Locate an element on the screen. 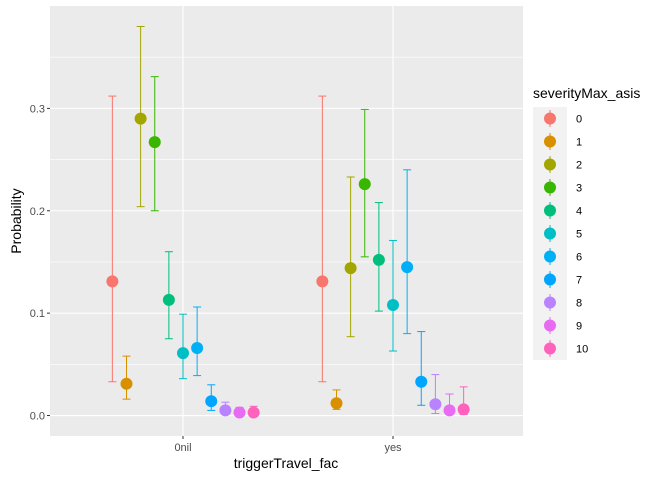  x-tick-label: 0nil is located at coordinates (182, 448).